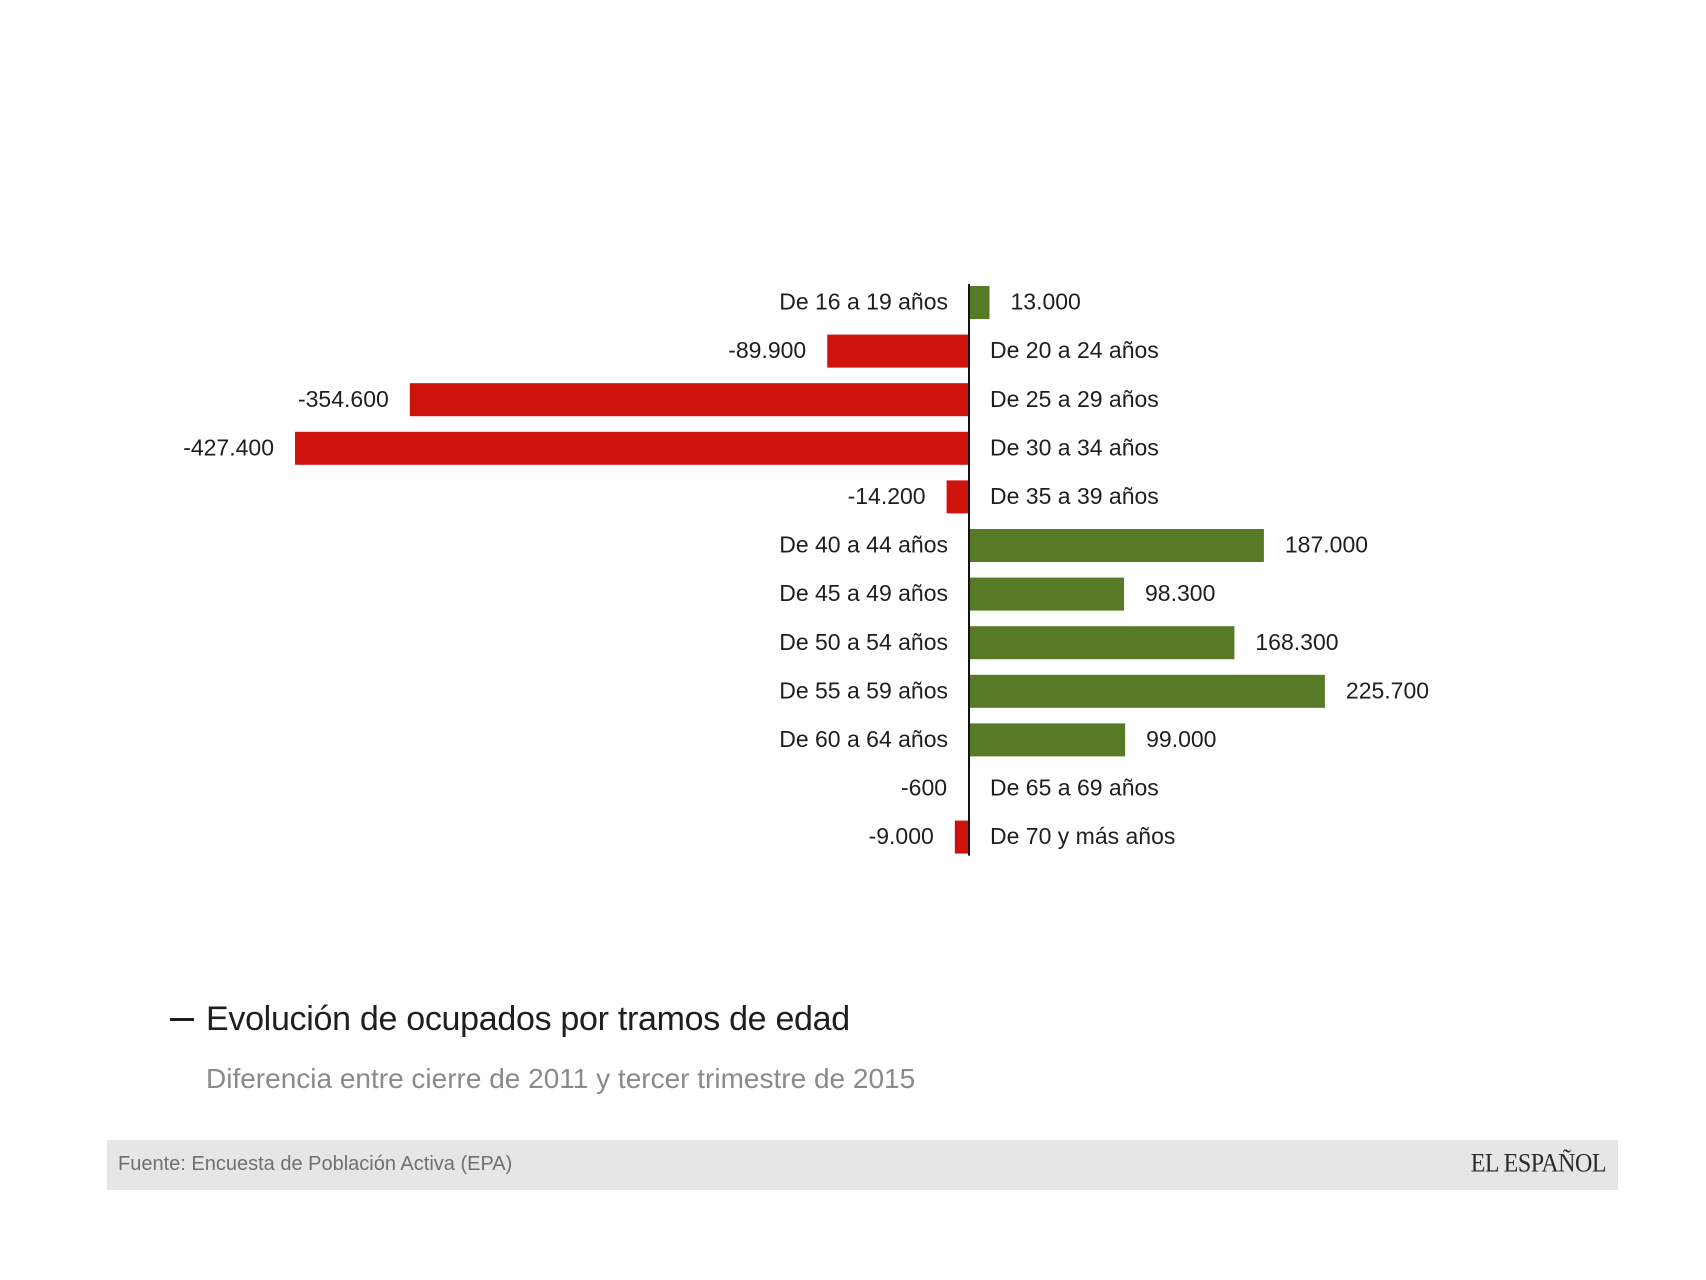 This screenshot has height=1280, width=1706. I want to click on value-label-1: -89.900, so click(767, 350).